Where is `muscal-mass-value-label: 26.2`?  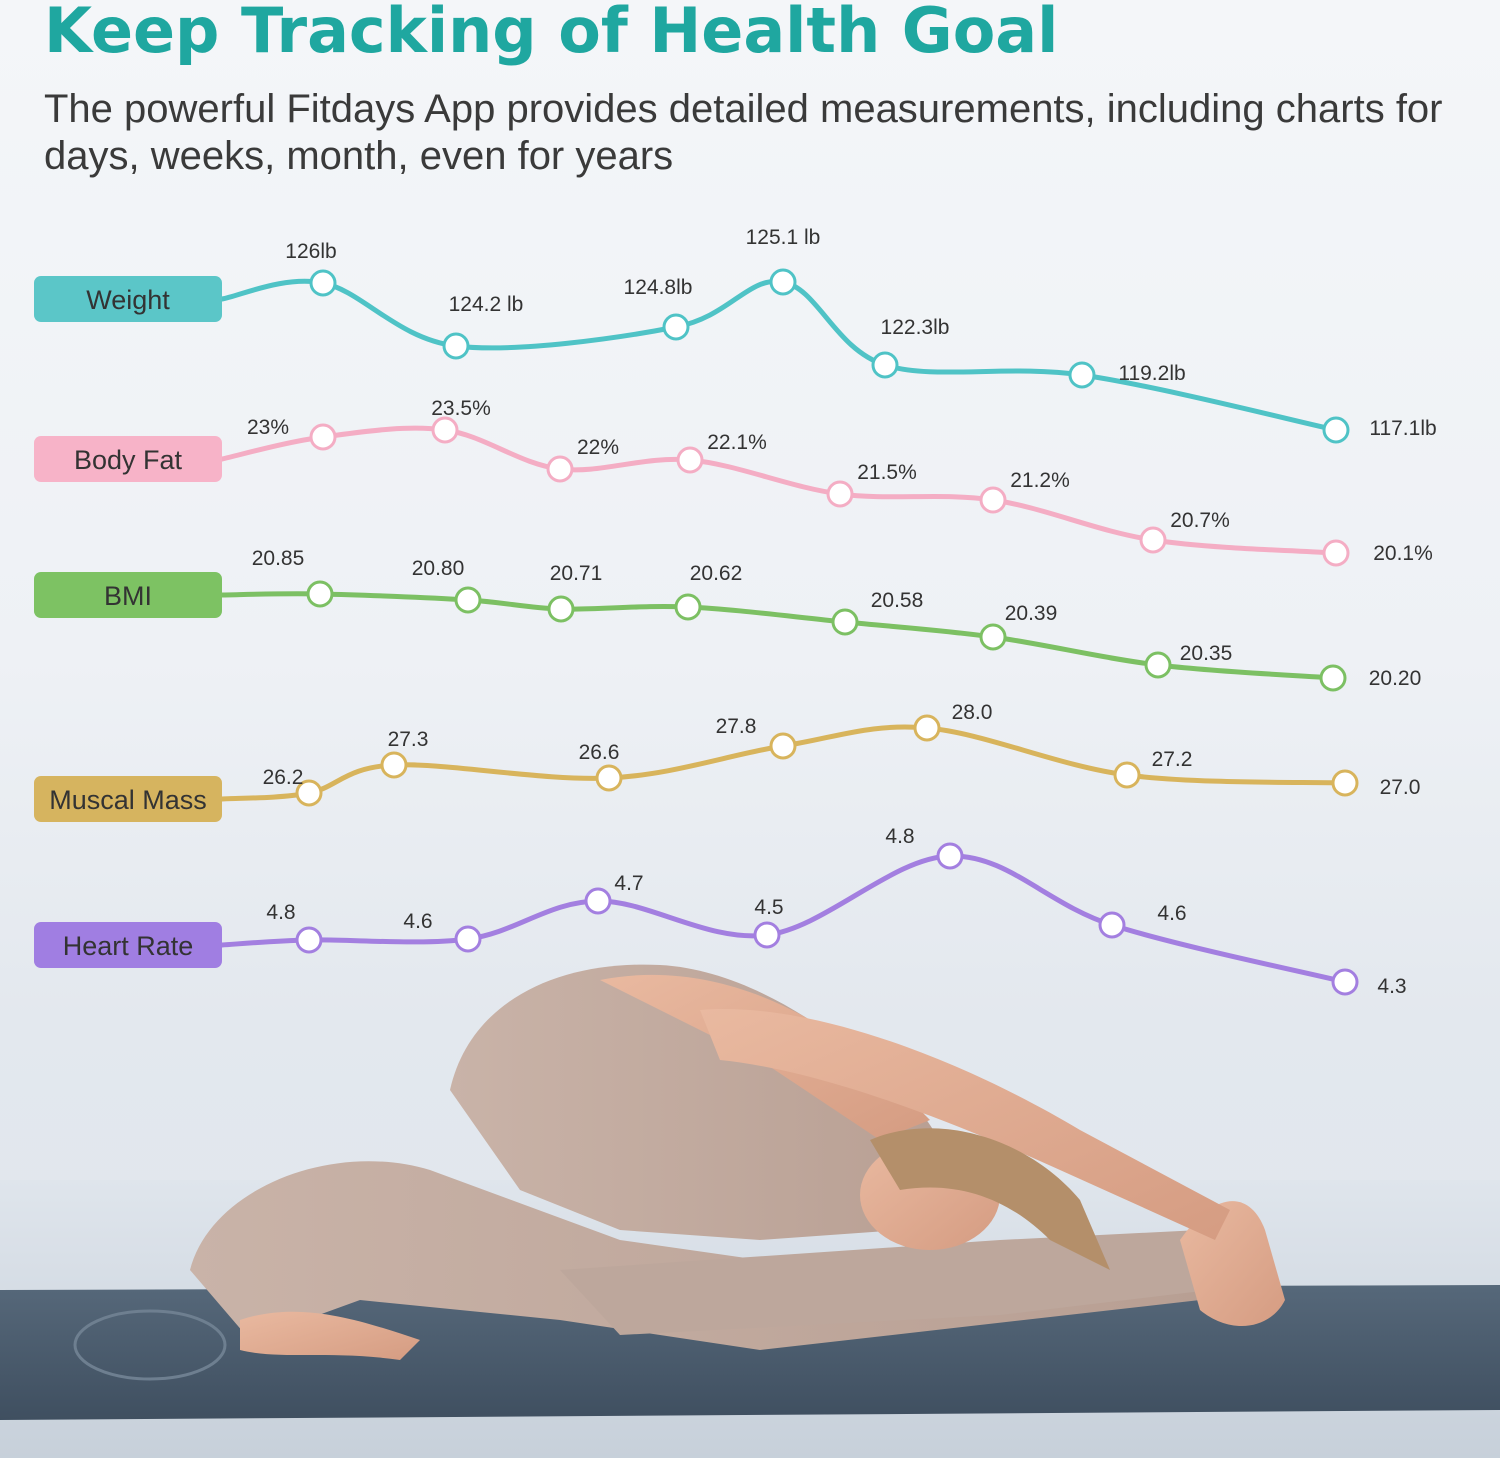 muscal-mass-value-label: 26.2 is located at coordinates (283, 777).